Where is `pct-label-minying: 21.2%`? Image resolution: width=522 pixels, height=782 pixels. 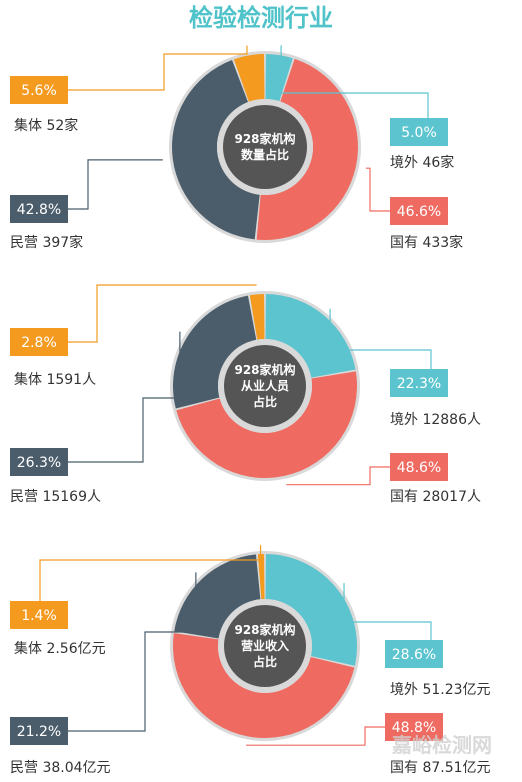
pct-label-minying: 21.2% is located at coordinates (39, 732).